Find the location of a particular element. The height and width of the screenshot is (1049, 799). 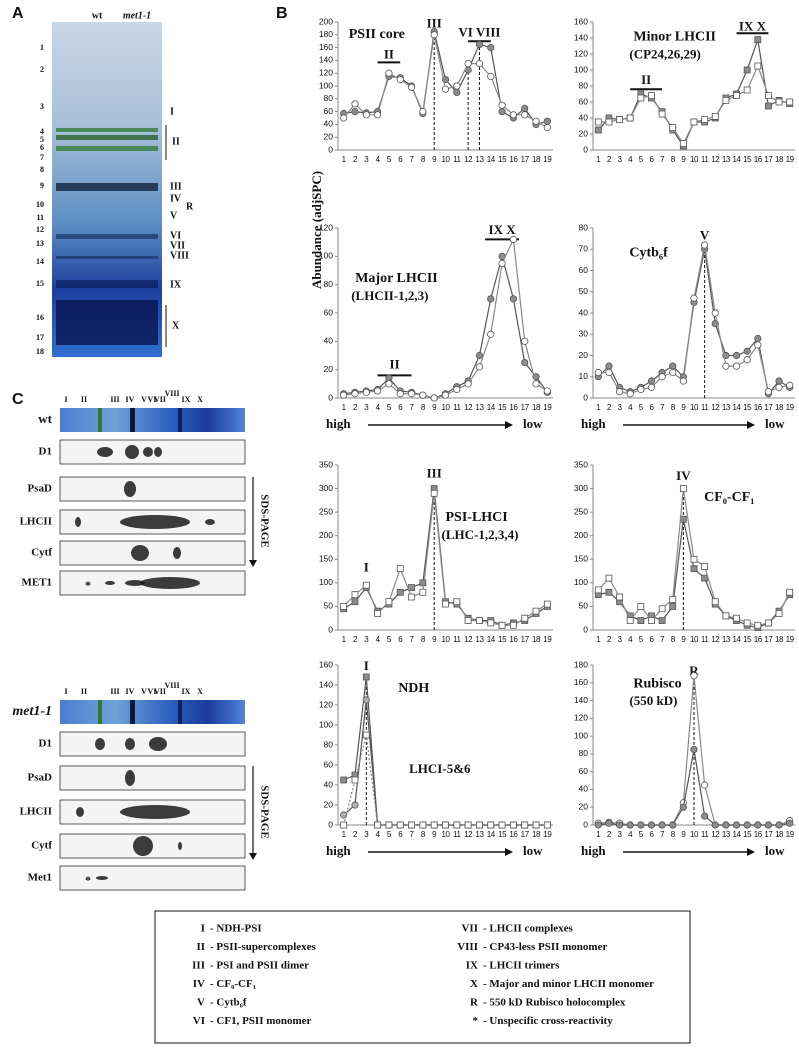

annotation: VI VIII is located at coordinates (479, 32).